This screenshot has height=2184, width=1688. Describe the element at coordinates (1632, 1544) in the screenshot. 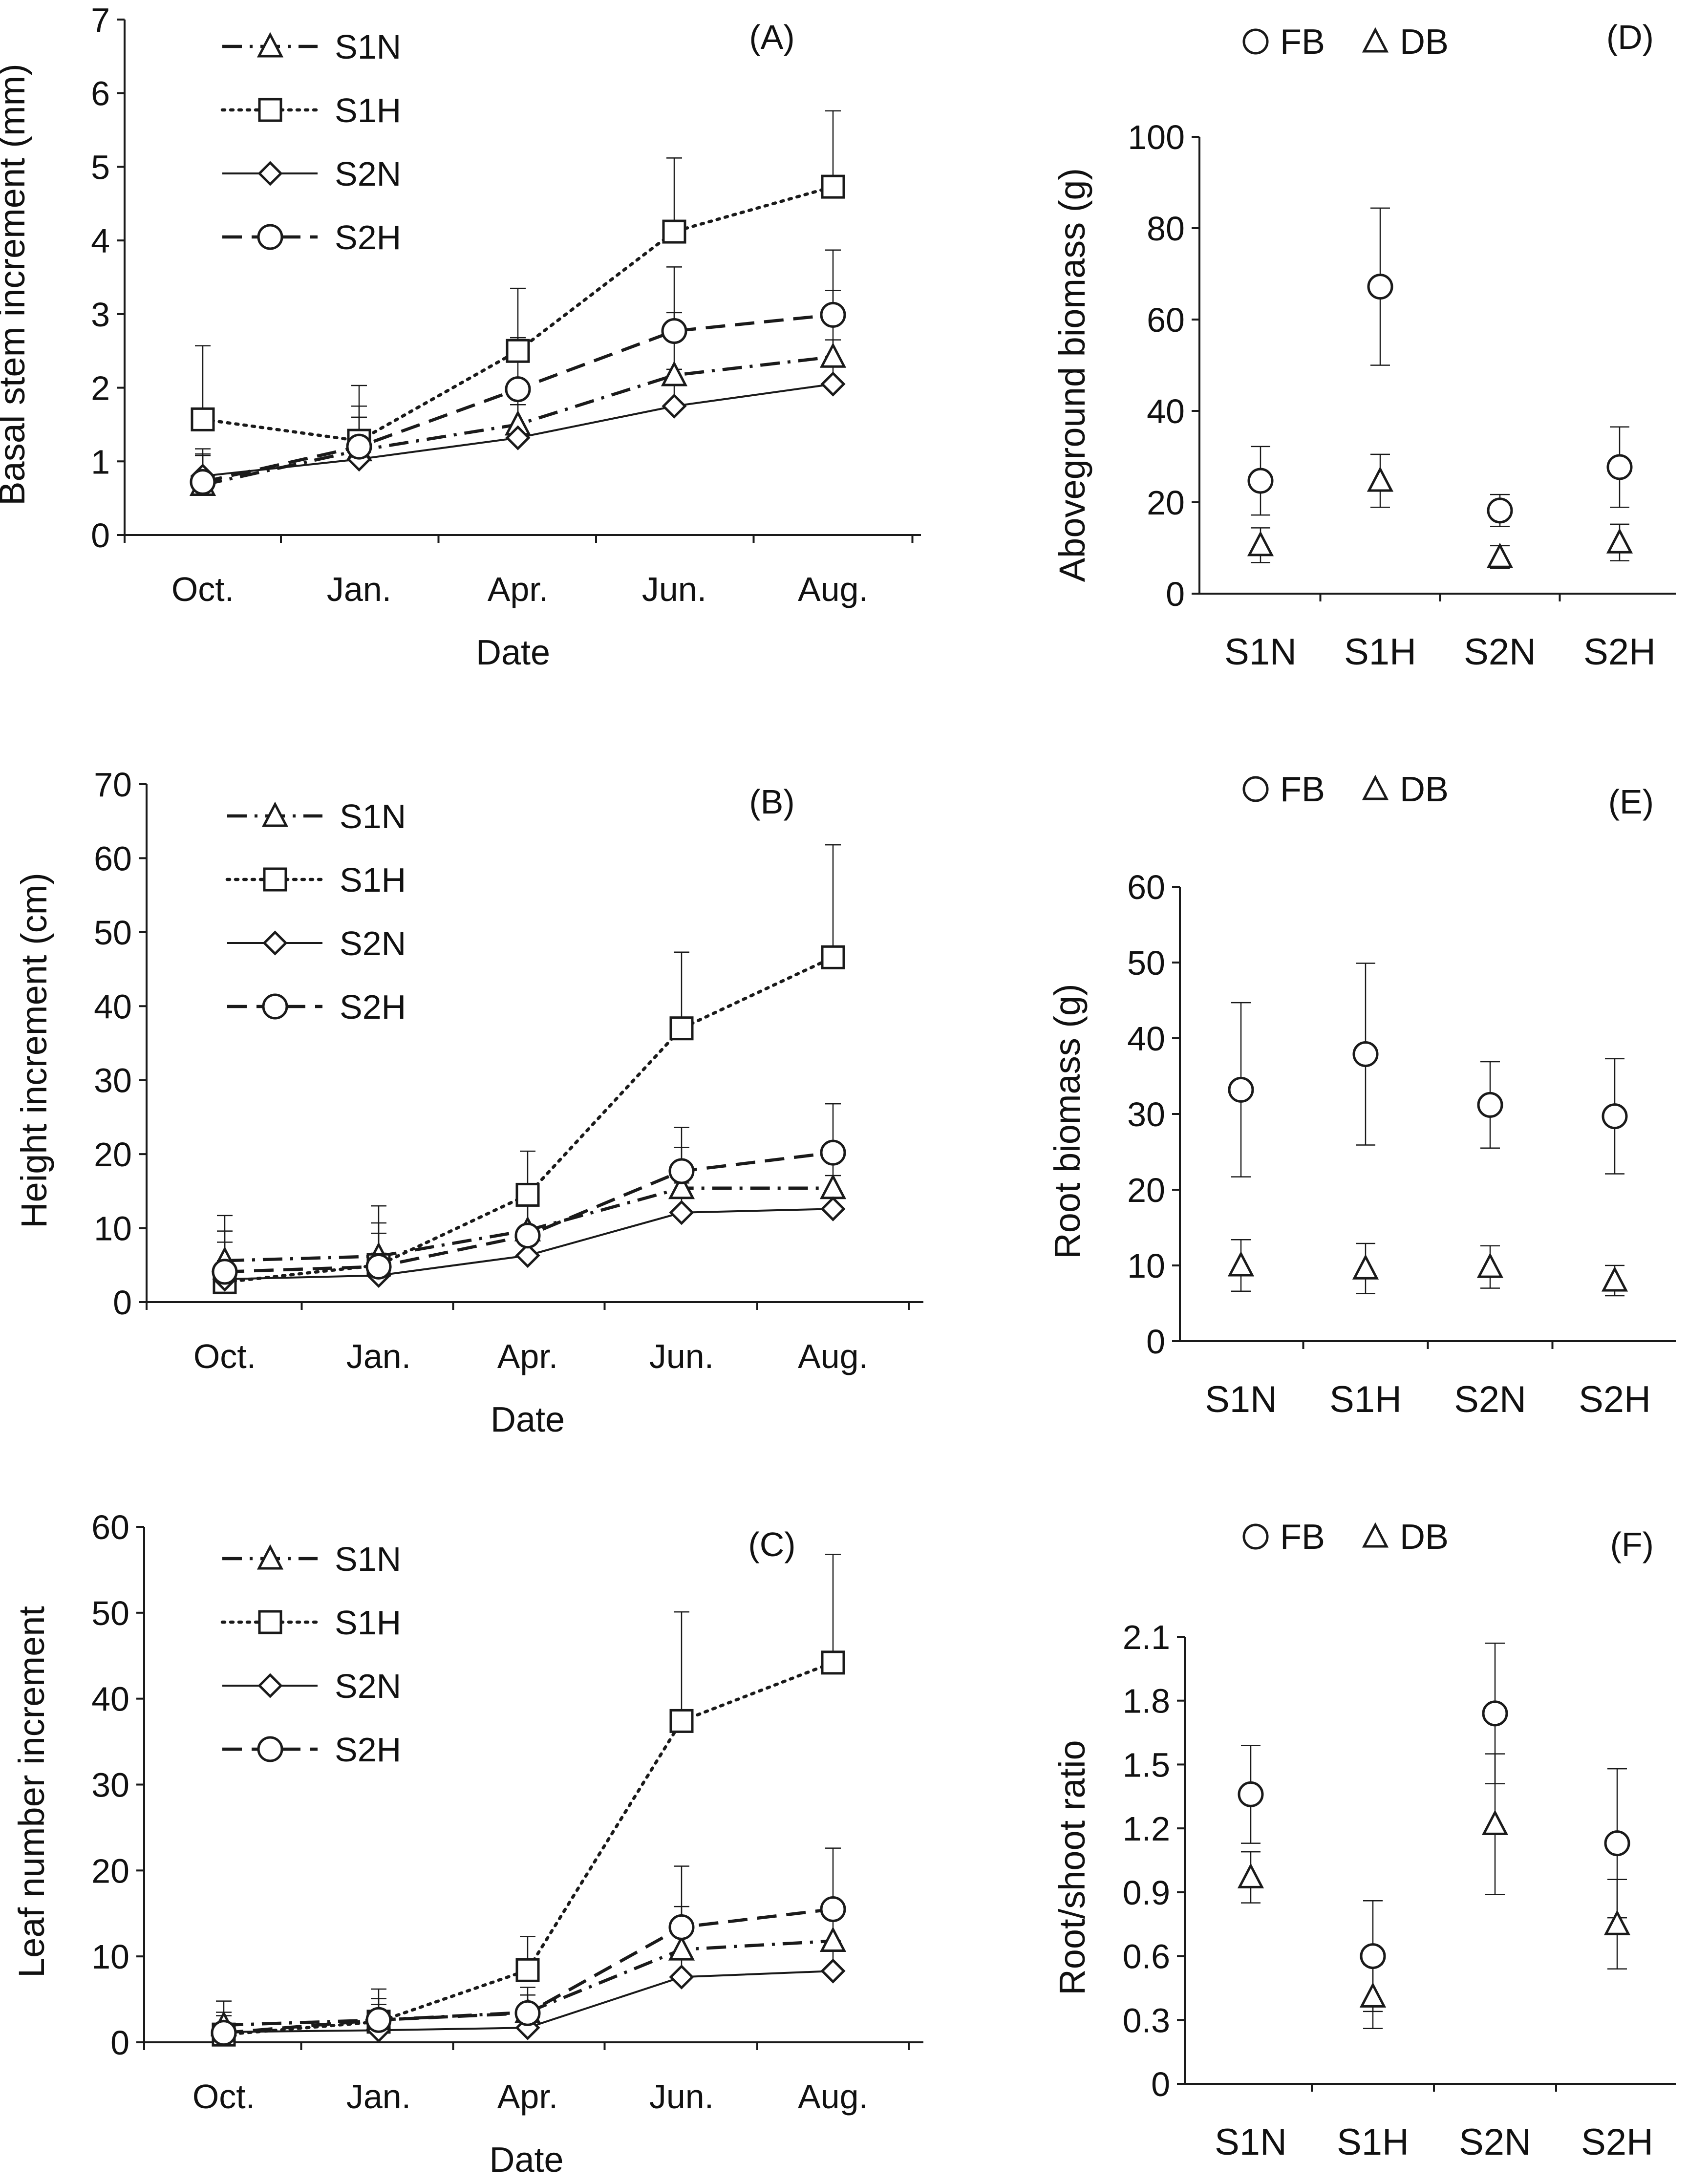

I see `panel-label: (F)` at that location.